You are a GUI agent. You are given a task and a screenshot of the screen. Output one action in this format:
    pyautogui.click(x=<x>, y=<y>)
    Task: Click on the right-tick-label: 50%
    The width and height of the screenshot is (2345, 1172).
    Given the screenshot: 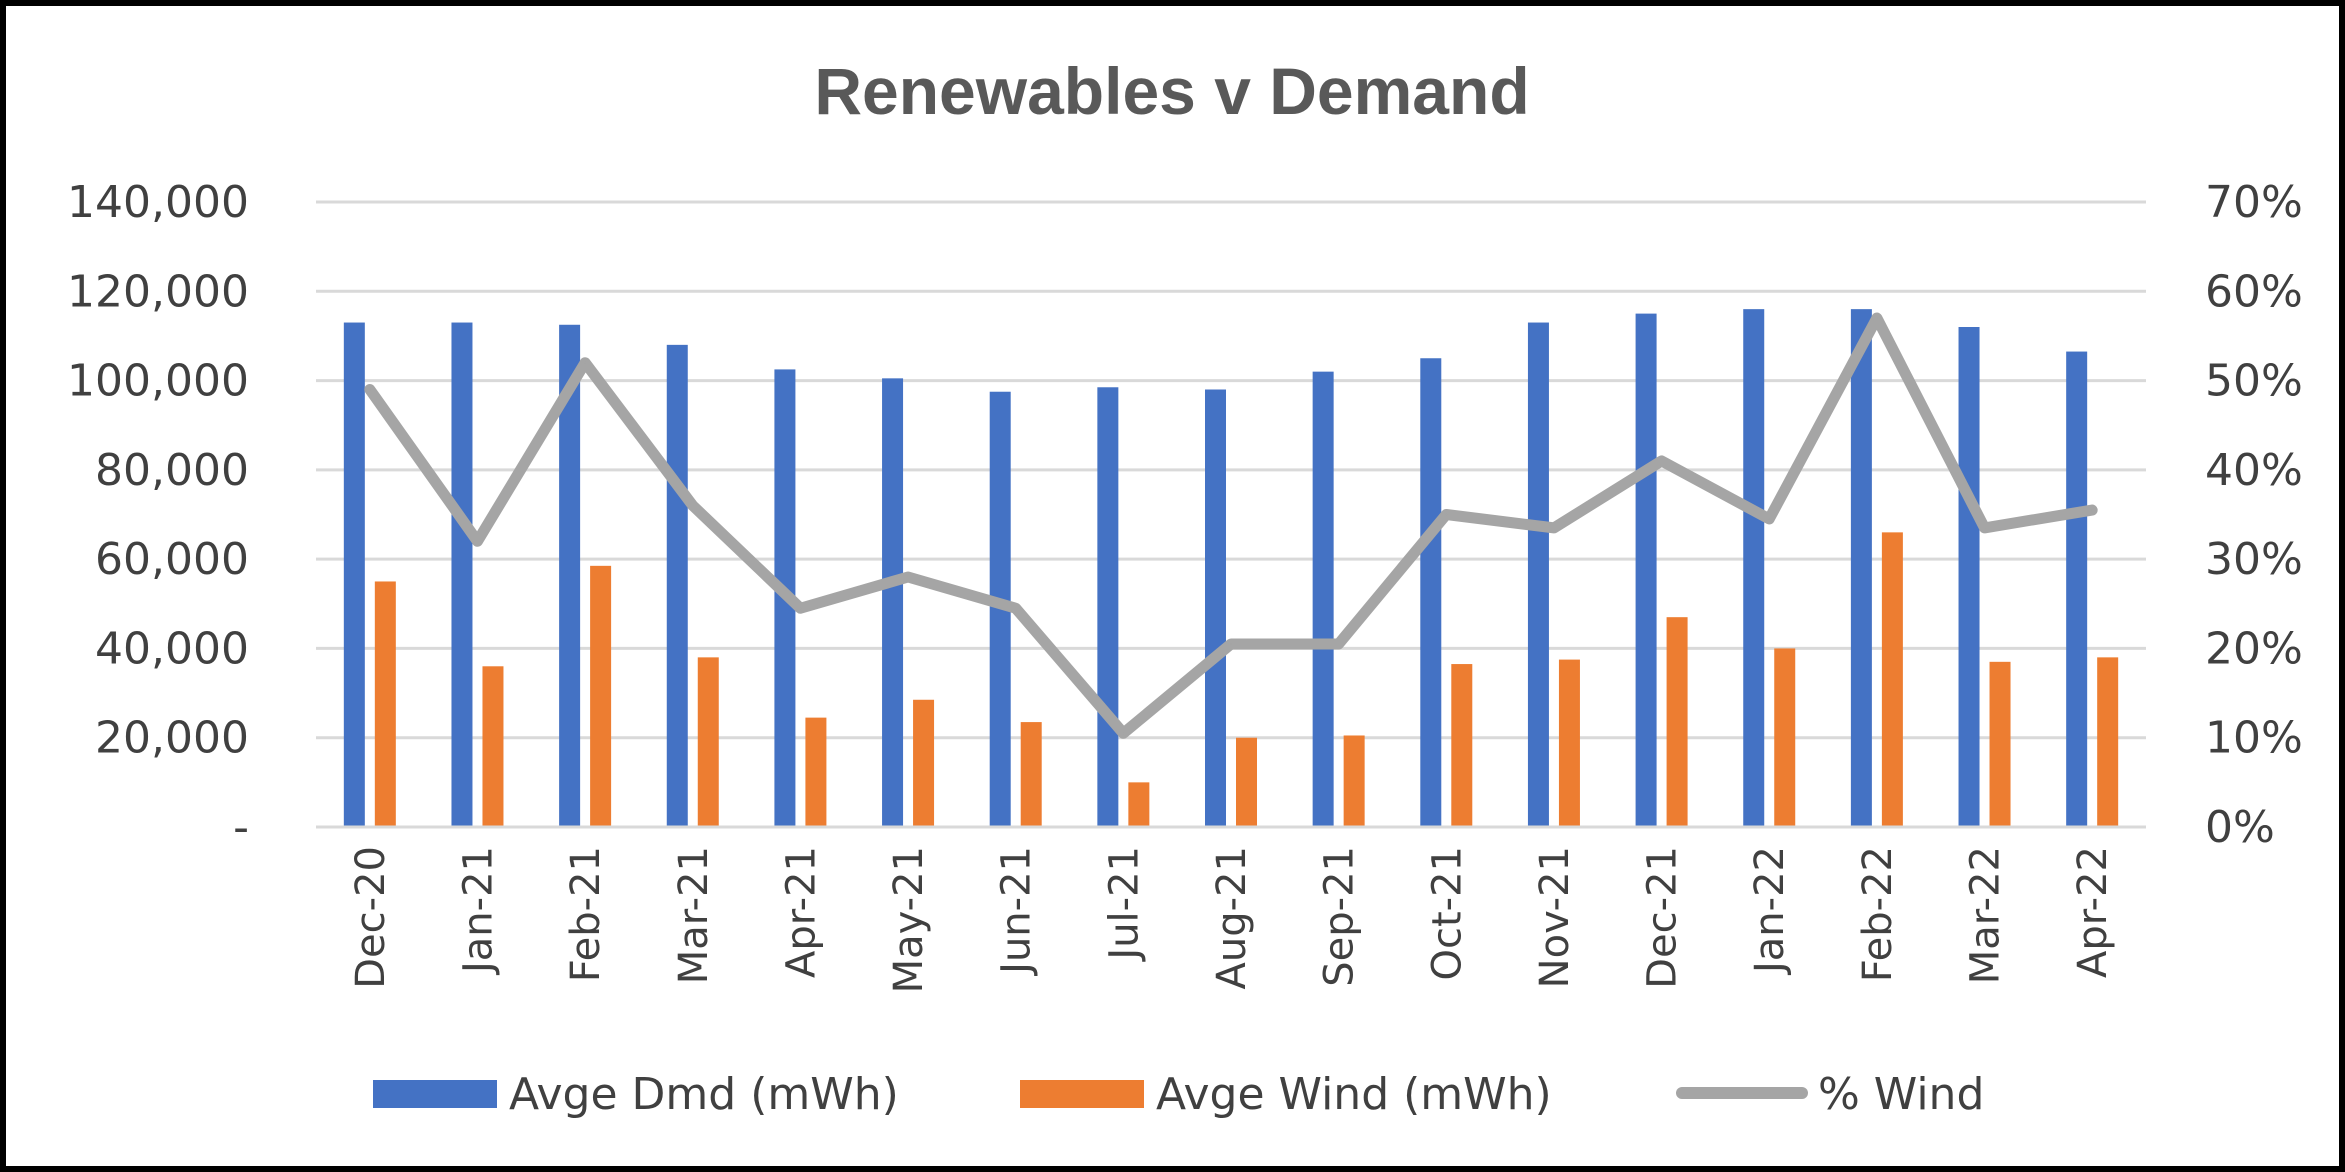 What is the action you would take?
    pyautogui.click(x=2254, y=381)
    